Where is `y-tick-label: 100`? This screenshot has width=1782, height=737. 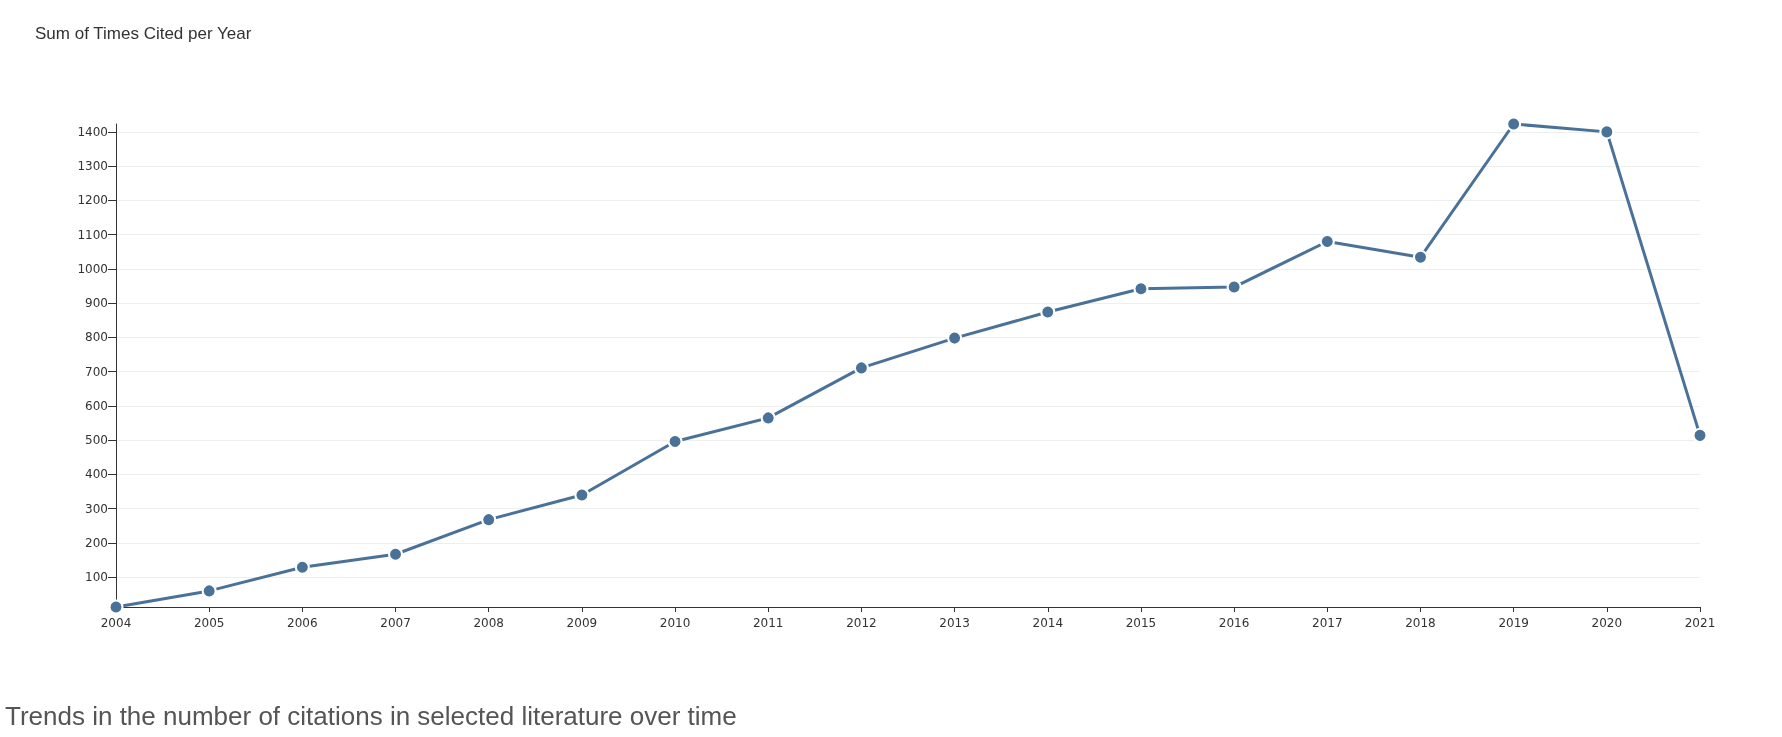
y-tick-label: 100 is located at coordinates (96, 577).